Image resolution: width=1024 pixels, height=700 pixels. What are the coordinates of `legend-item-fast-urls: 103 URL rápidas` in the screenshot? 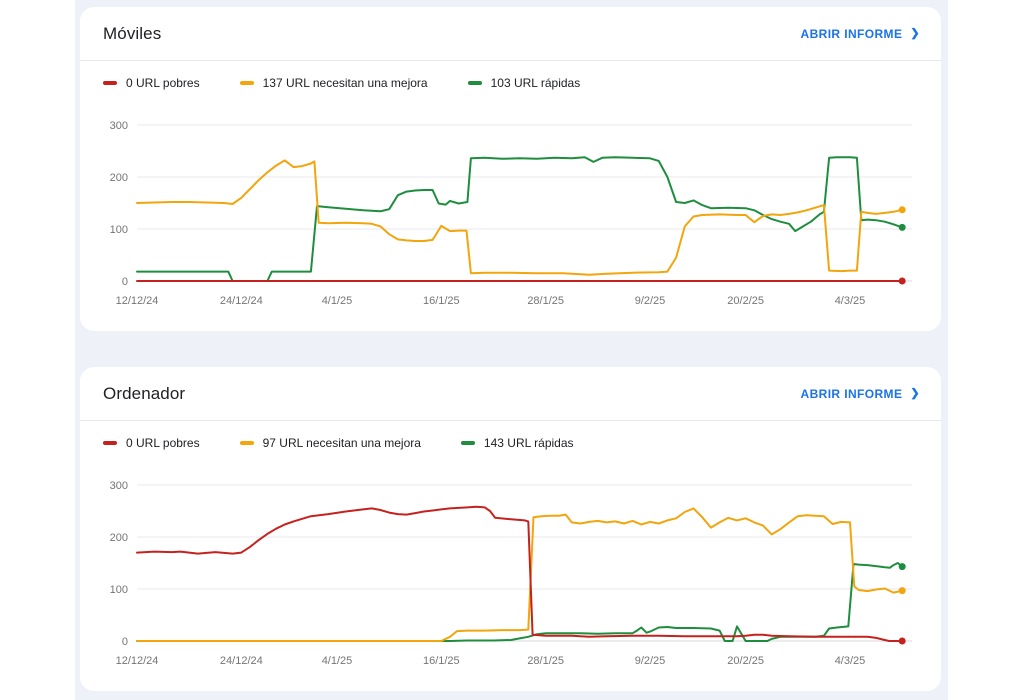 It's located at (524, 83).